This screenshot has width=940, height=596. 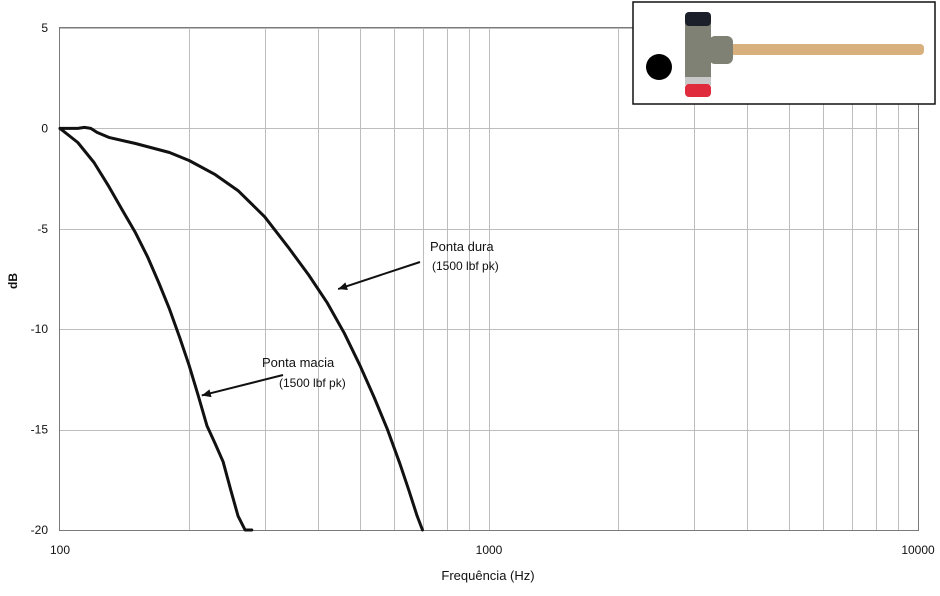 I want to click on series-ponta-macia, so click(x=156, y=329).